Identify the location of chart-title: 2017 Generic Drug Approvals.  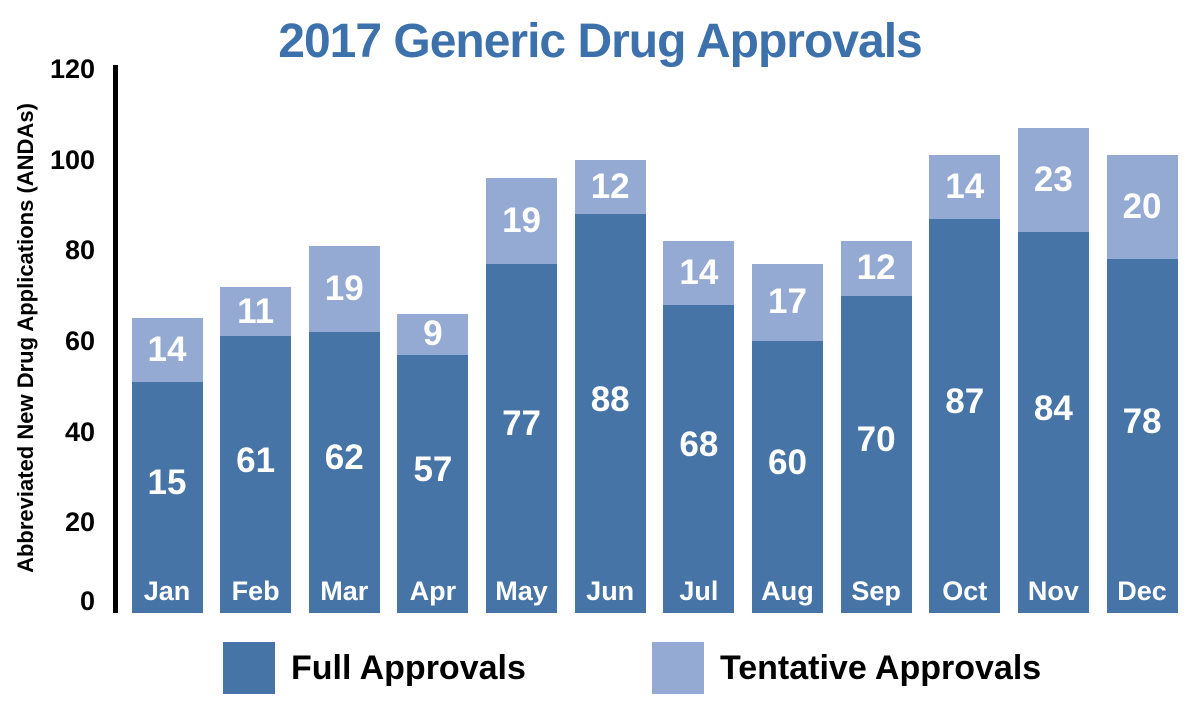
(600, 41).